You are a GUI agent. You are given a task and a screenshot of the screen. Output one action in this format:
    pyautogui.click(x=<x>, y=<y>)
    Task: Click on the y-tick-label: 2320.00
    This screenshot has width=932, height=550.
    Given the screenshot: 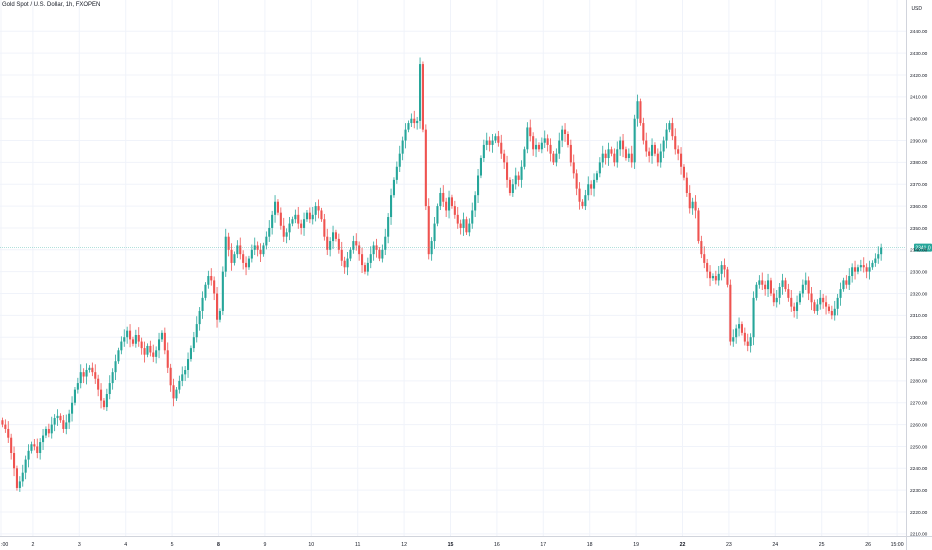 What is the action you would take?
    pyautogui.click(x=919, y=294)
    